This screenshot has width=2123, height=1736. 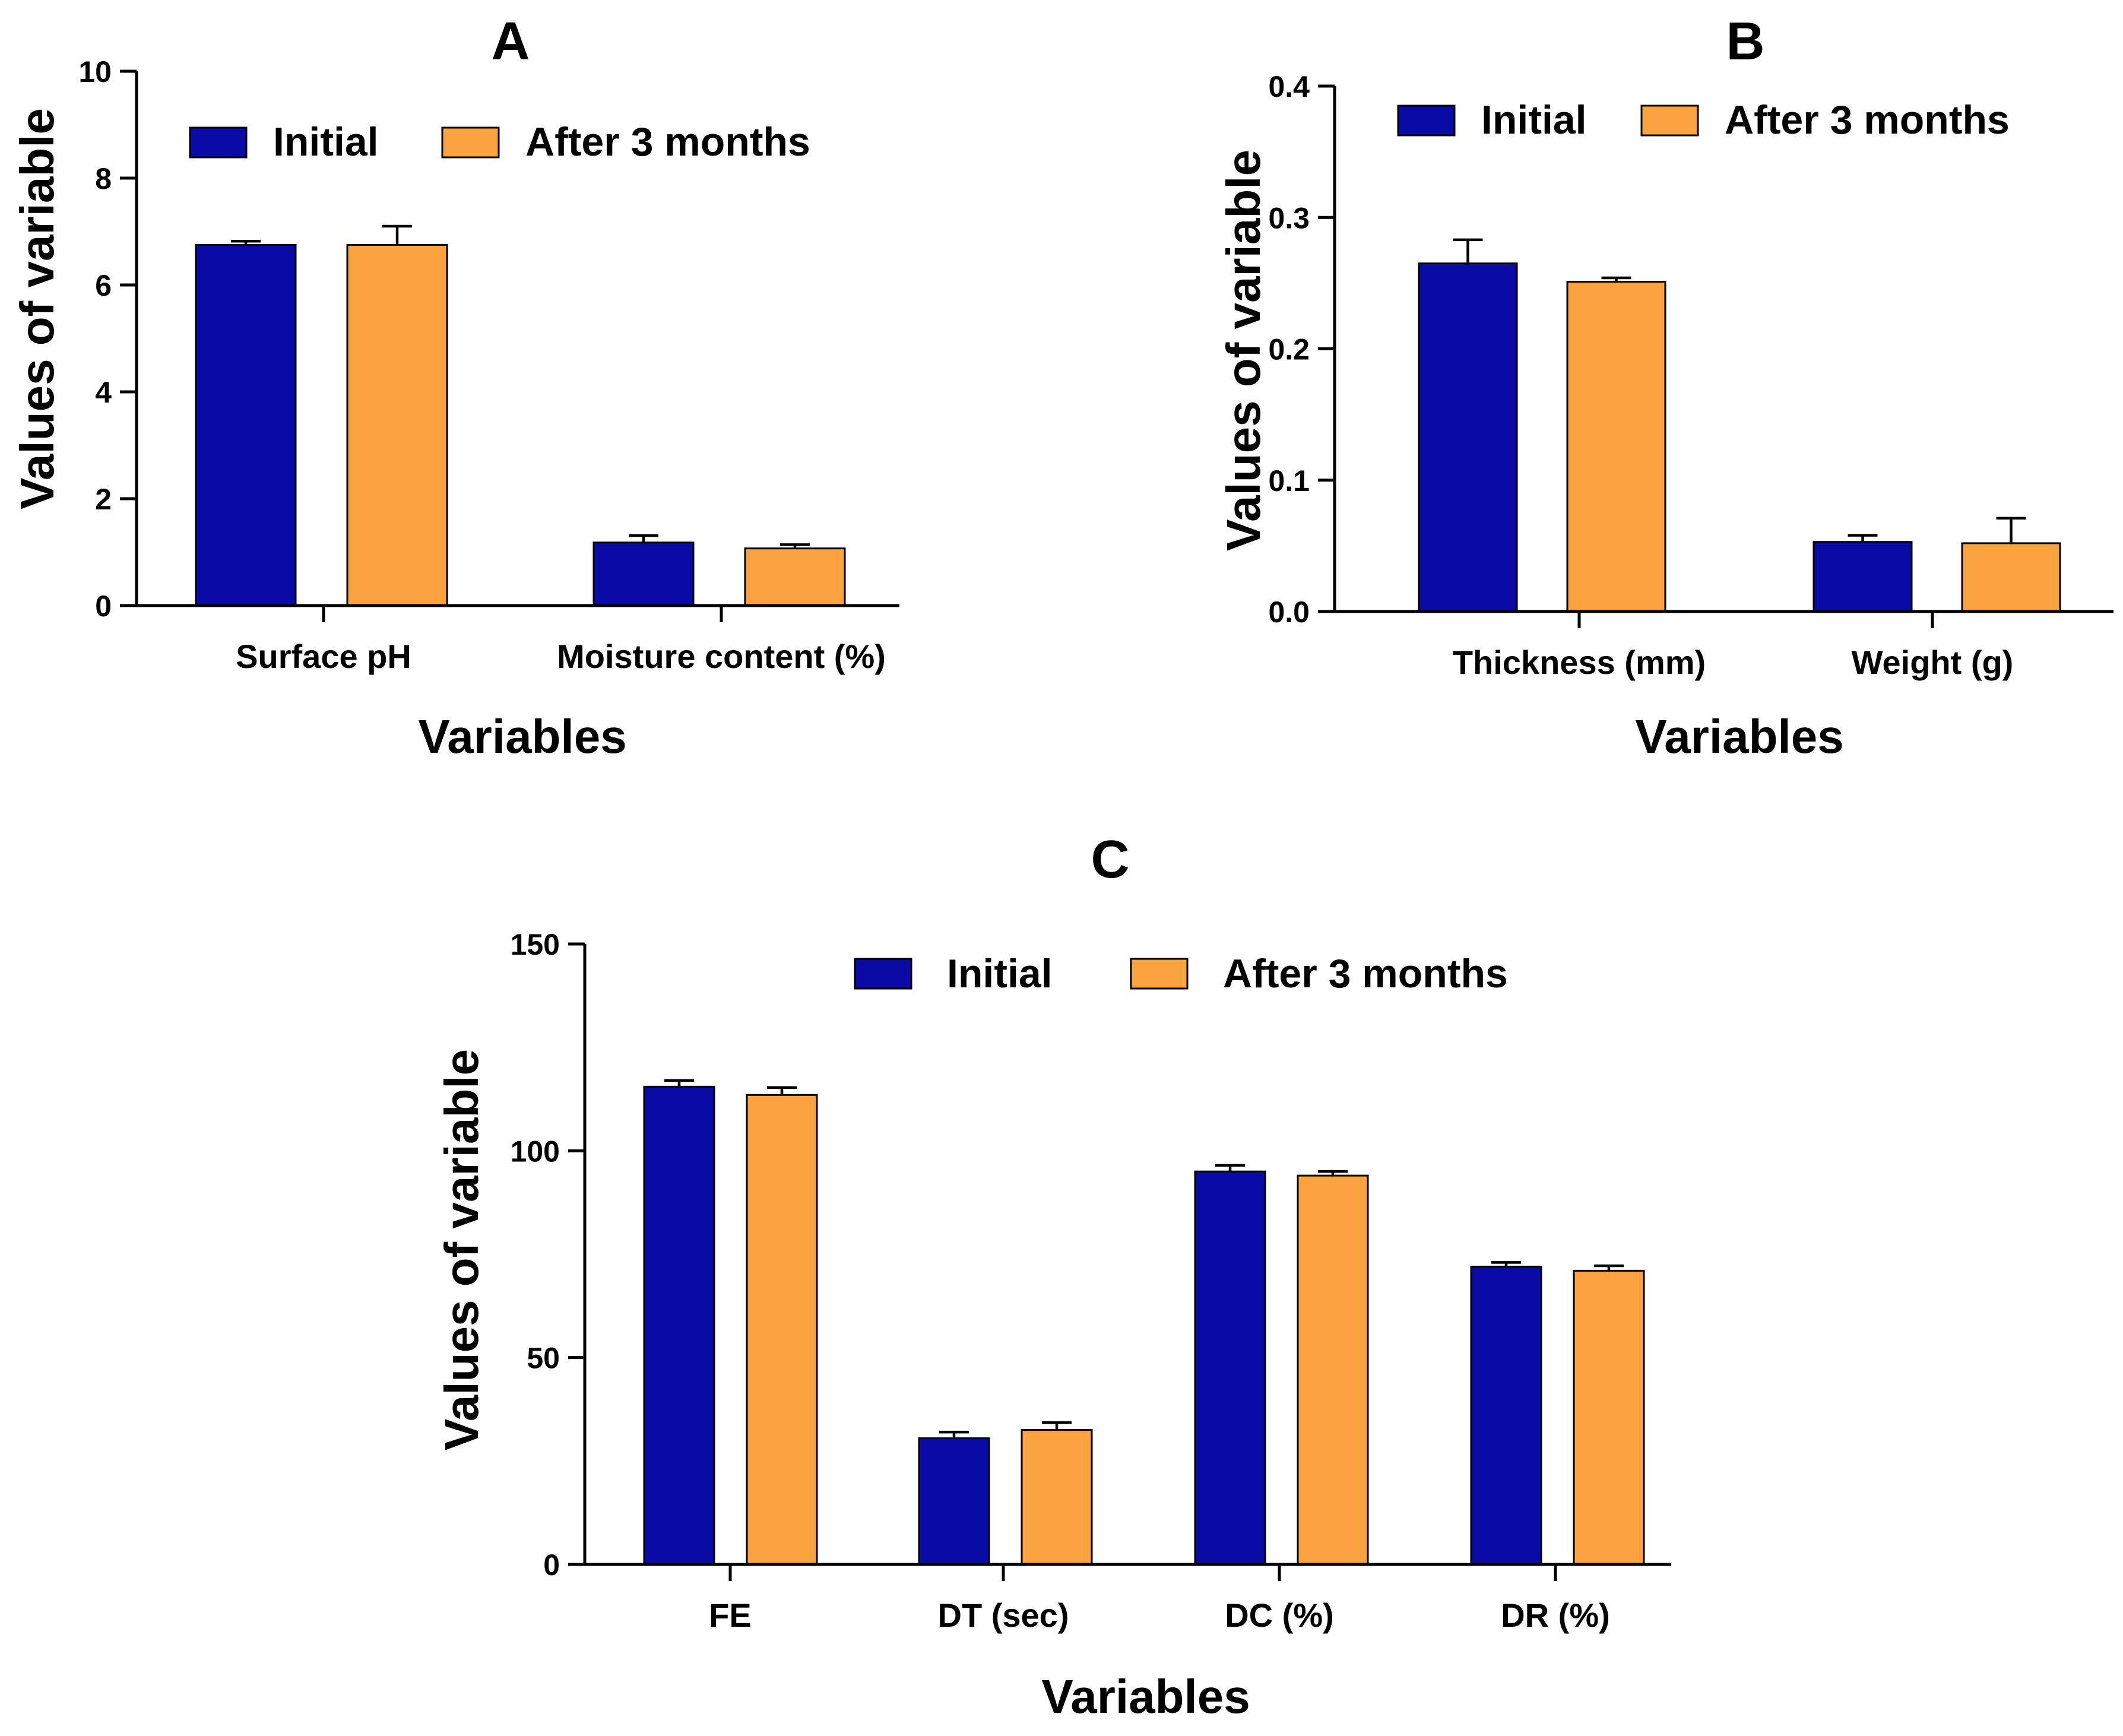 What do you see at coordinates (1863, 577) in the screenshot?
I see `bar-initial-weight-g` at bounding box center [1863, 577].